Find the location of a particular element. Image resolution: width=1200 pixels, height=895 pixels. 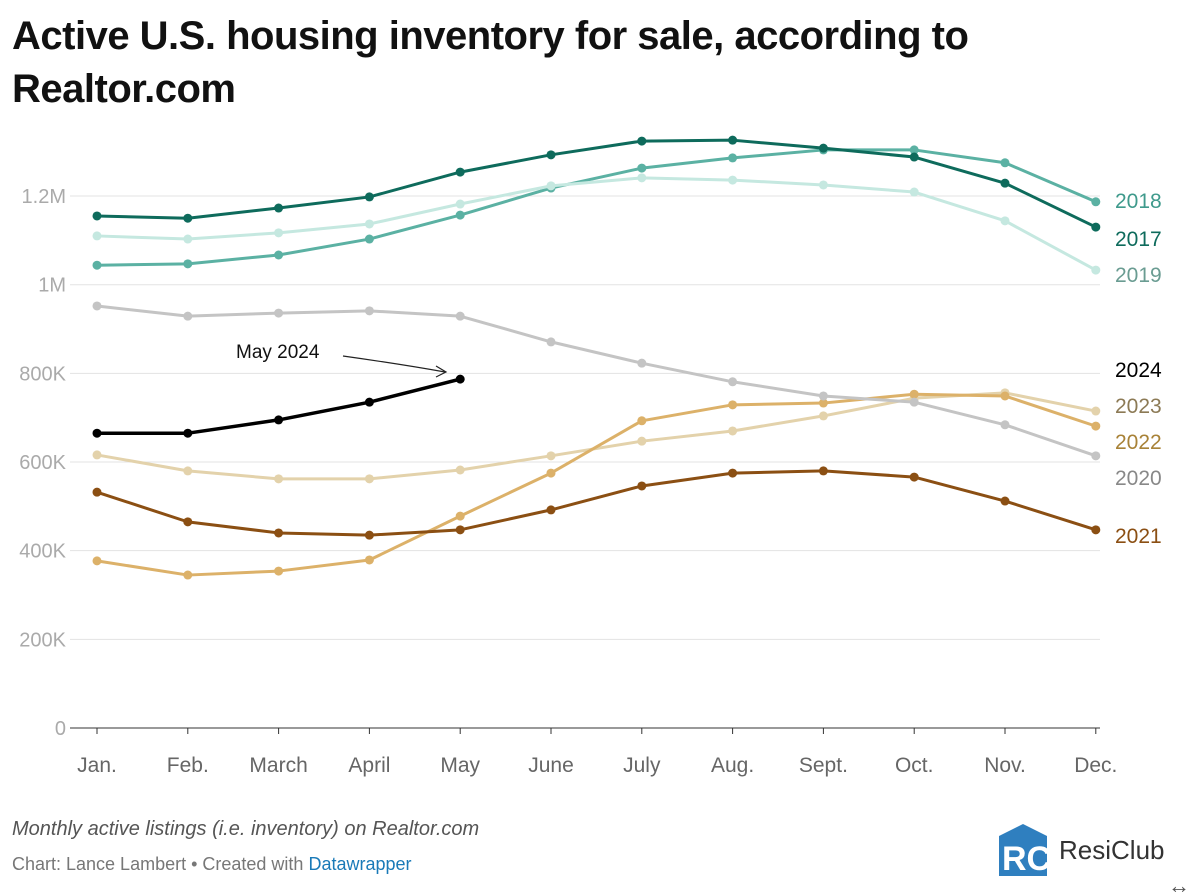

series-line-2017 is located at coordinates (596, 183).